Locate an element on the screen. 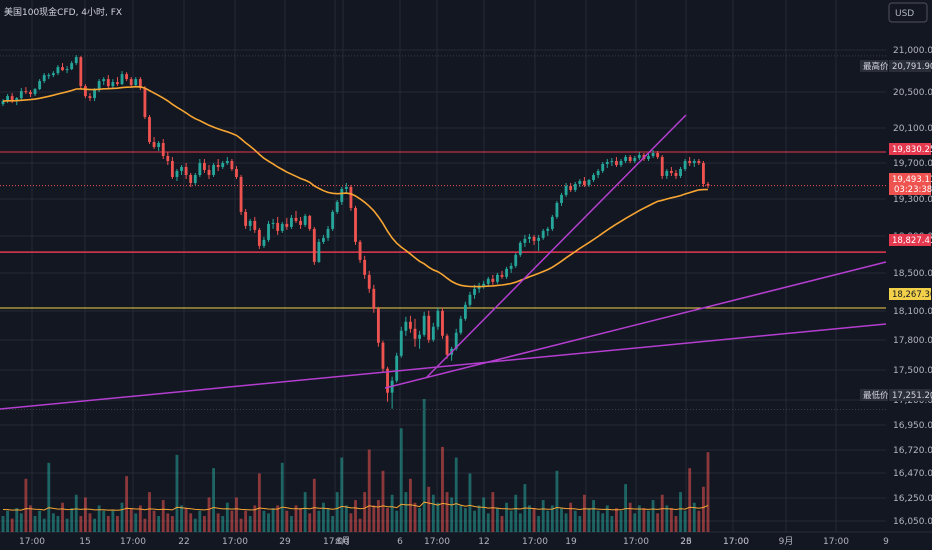 This screenshot has height=550, width=932. currency-button: USD is located at coordinates (908, 12).